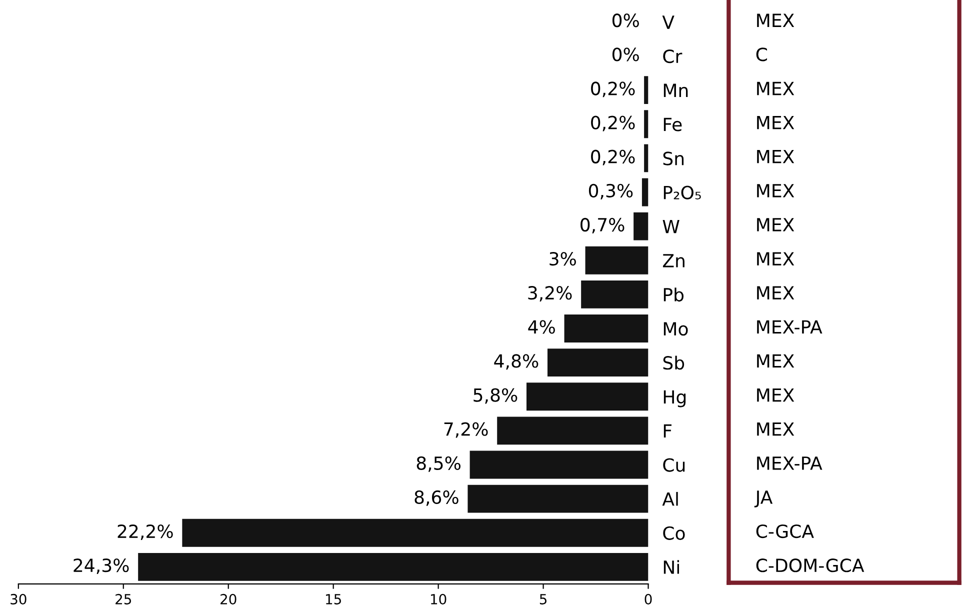  Describe the element at coordinates (436, 498) in the screenshot. I see `data-label: 8,6%` at that location.